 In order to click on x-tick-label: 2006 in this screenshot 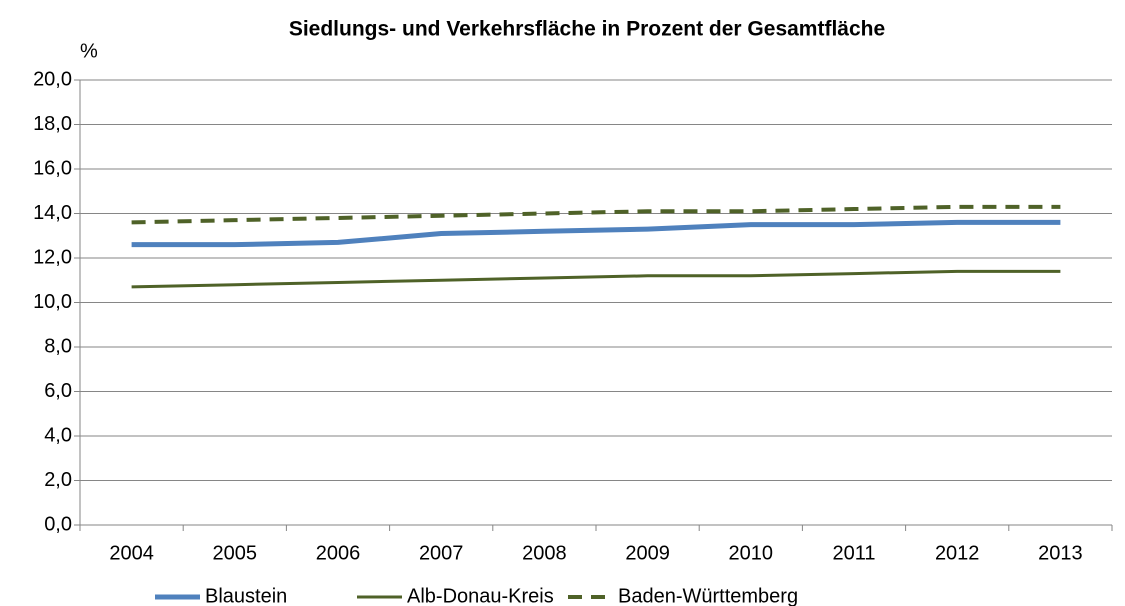, I will do `click(338, 553)`.